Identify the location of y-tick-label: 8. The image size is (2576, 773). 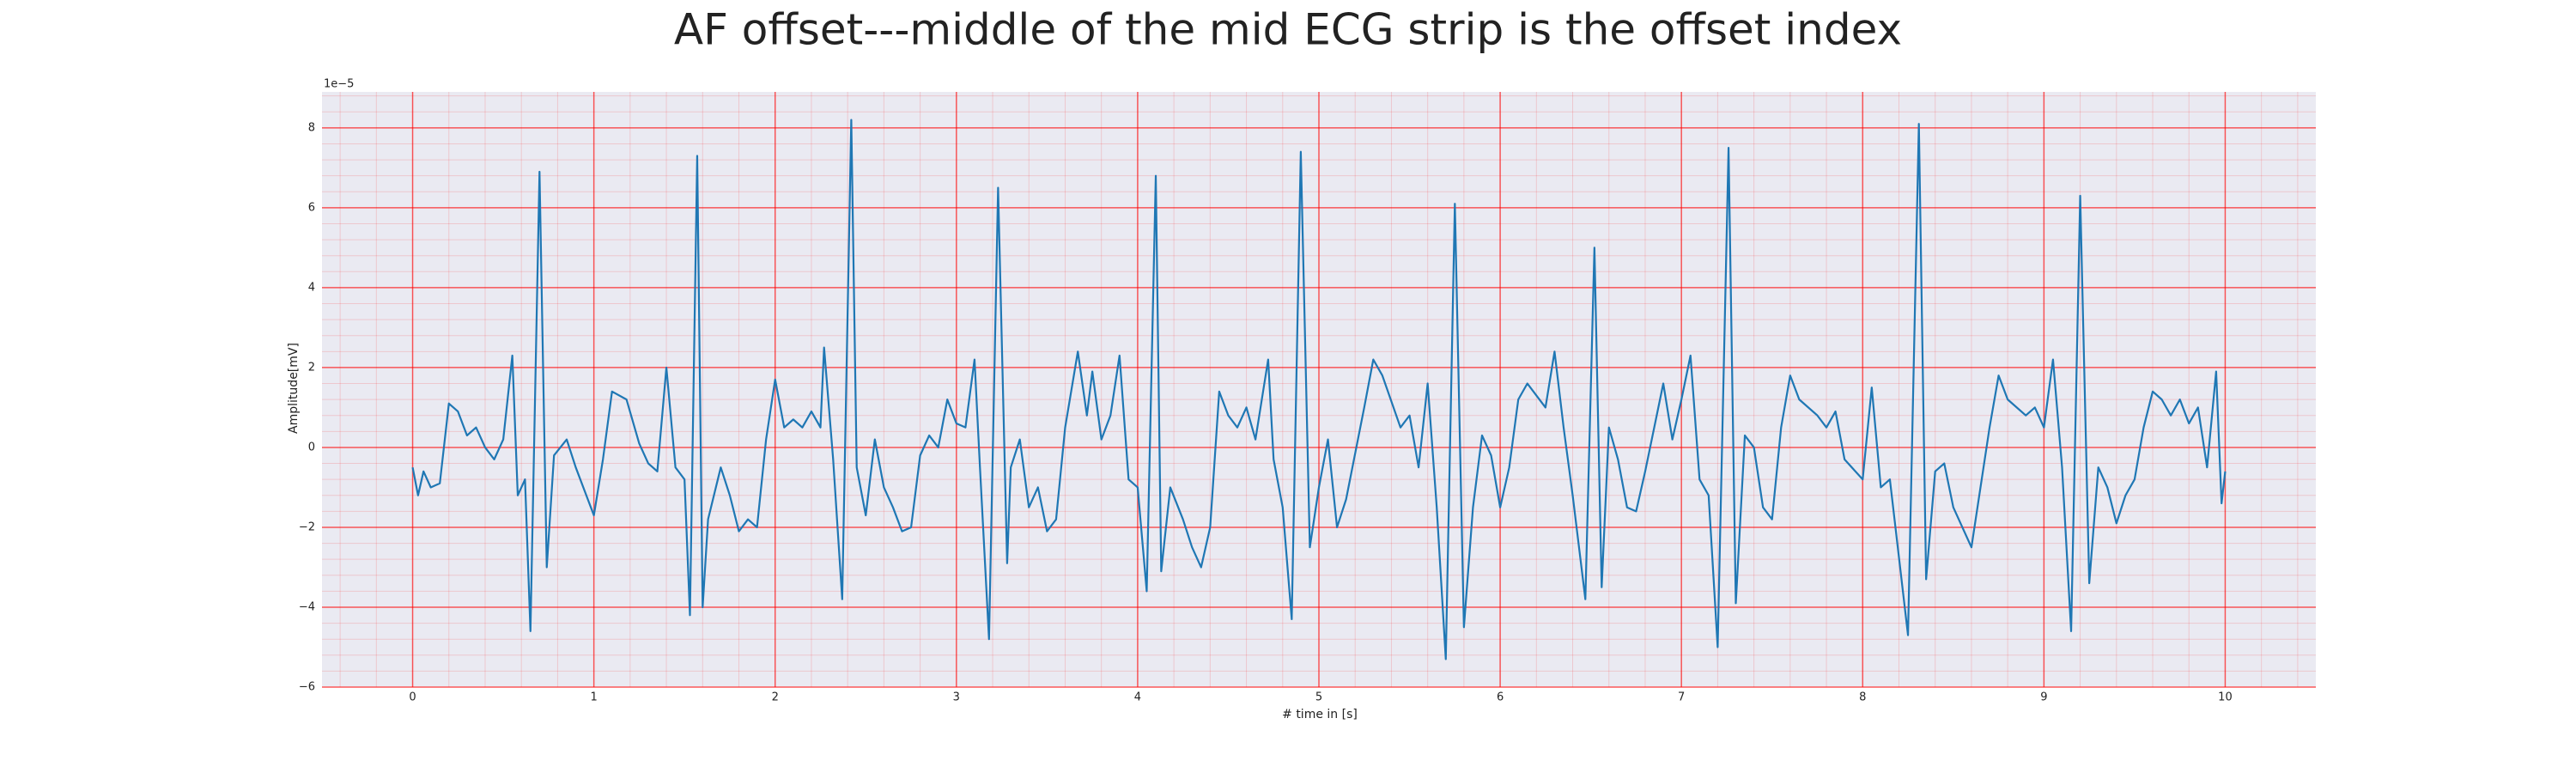
(312, 127).